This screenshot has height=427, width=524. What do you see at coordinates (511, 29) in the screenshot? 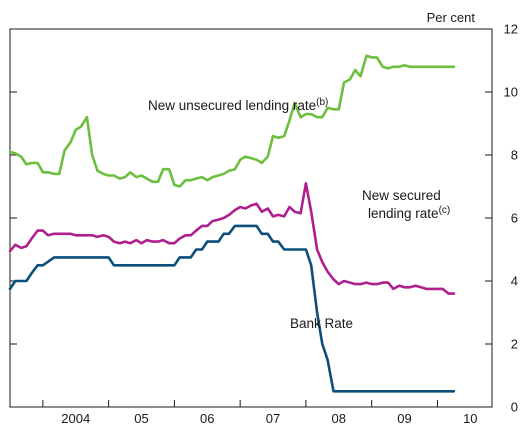
I see `y-tick-label: 12` at bounding box center [511, 29].